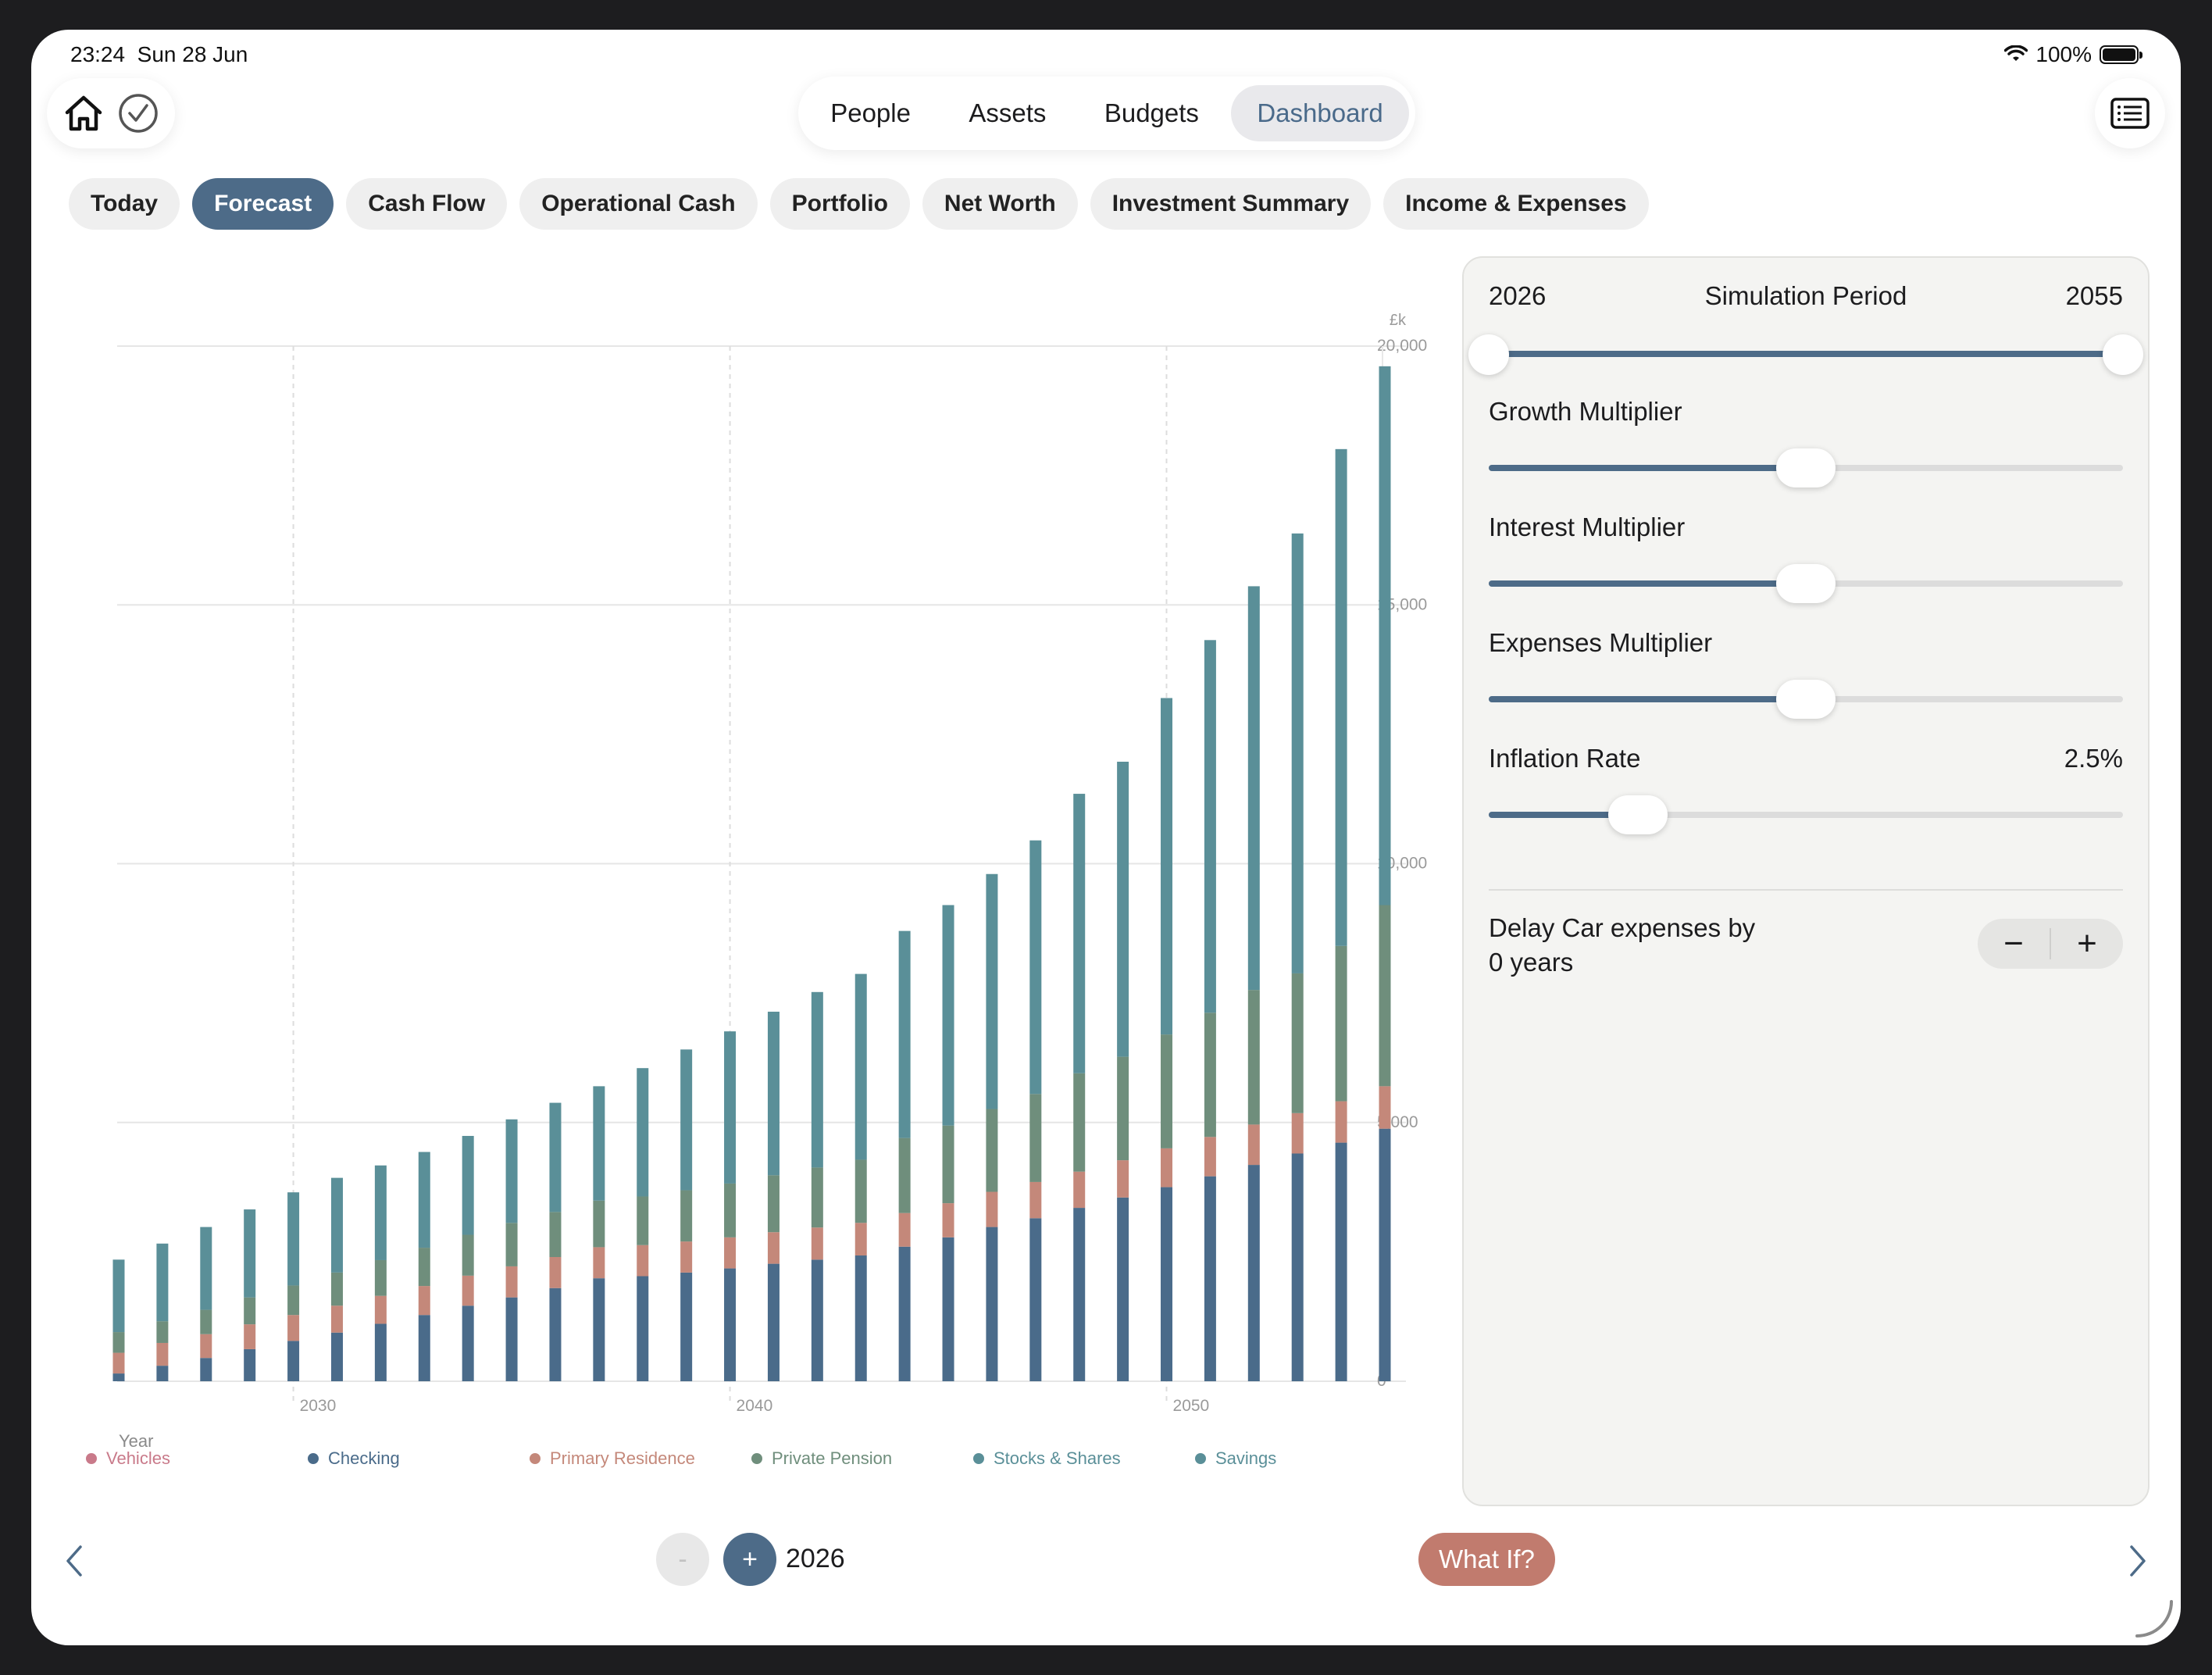 The width and height of the screenshot is (2212, 1675). What do you see at coordinates (1488, 354) in the screenshot?
I see `sim-start-thumb` at bounding box center [1488, 354].